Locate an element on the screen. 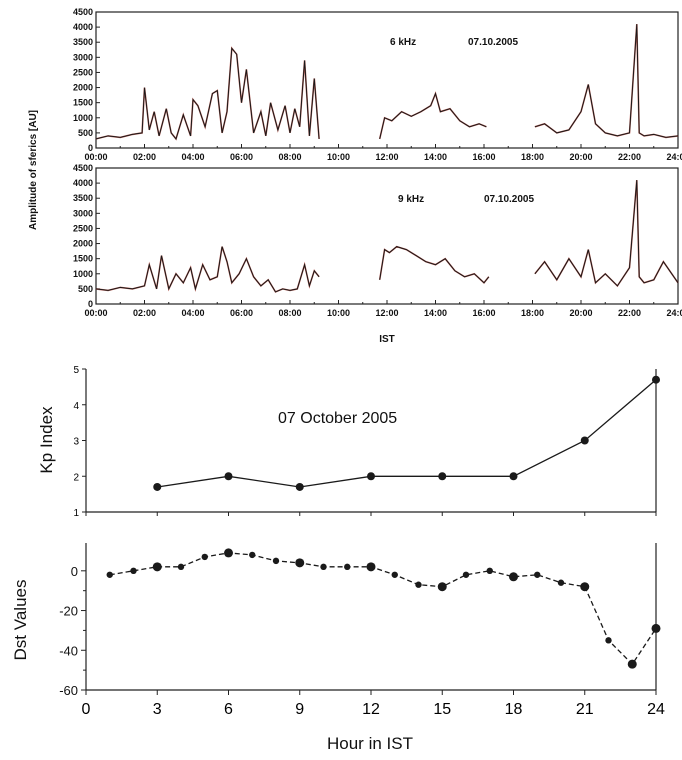 This screenshot has width=682, height=760. y-tick-label: 3500 is located at coordinates (83, 198).